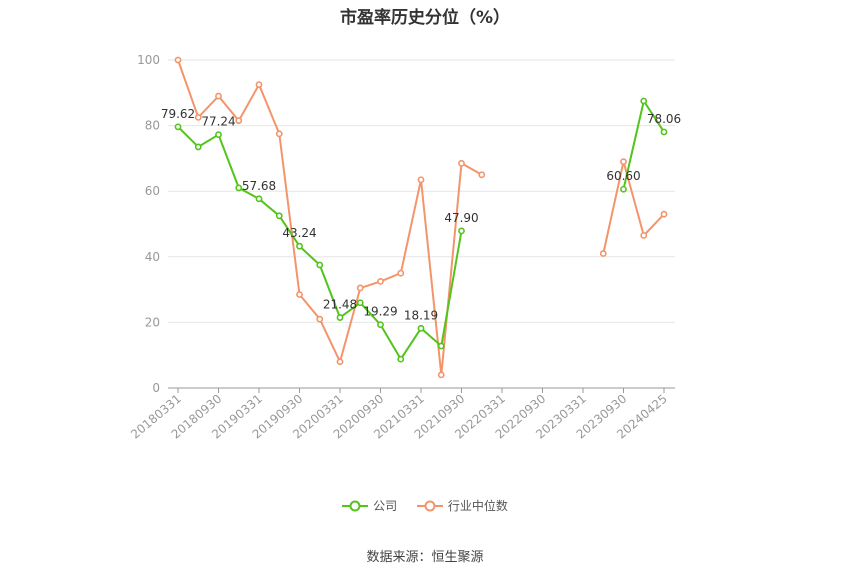  I want to click on data-label: 57.68, so click(259, 186).